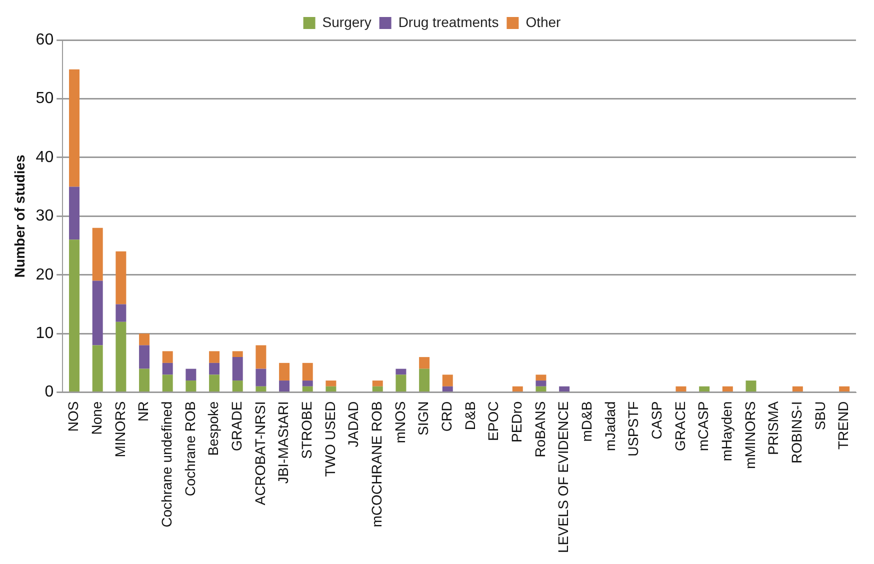 The height and width of the screenshot is (564, 874). What do you see at coordinates (283, 442) in the screenshot?
I see `x-tick-label: JBI-MAStARI` at bounding box center [283, 442].